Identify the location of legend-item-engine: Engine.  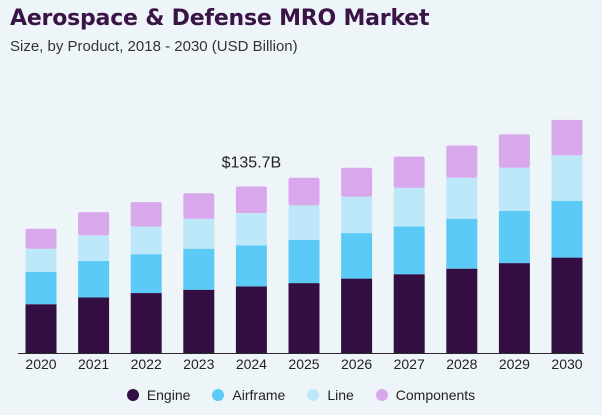
(158, 395).